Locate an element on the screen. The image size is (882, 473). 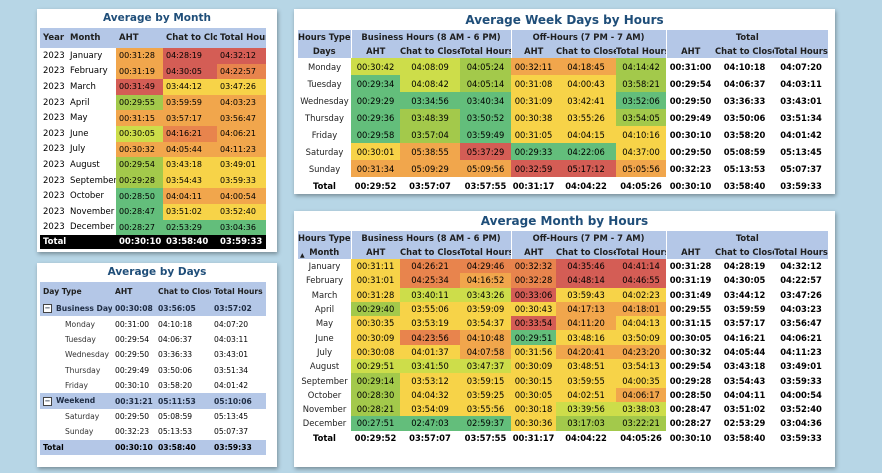
total-cell: 00:31:17 is located at coordinates (533, 185).